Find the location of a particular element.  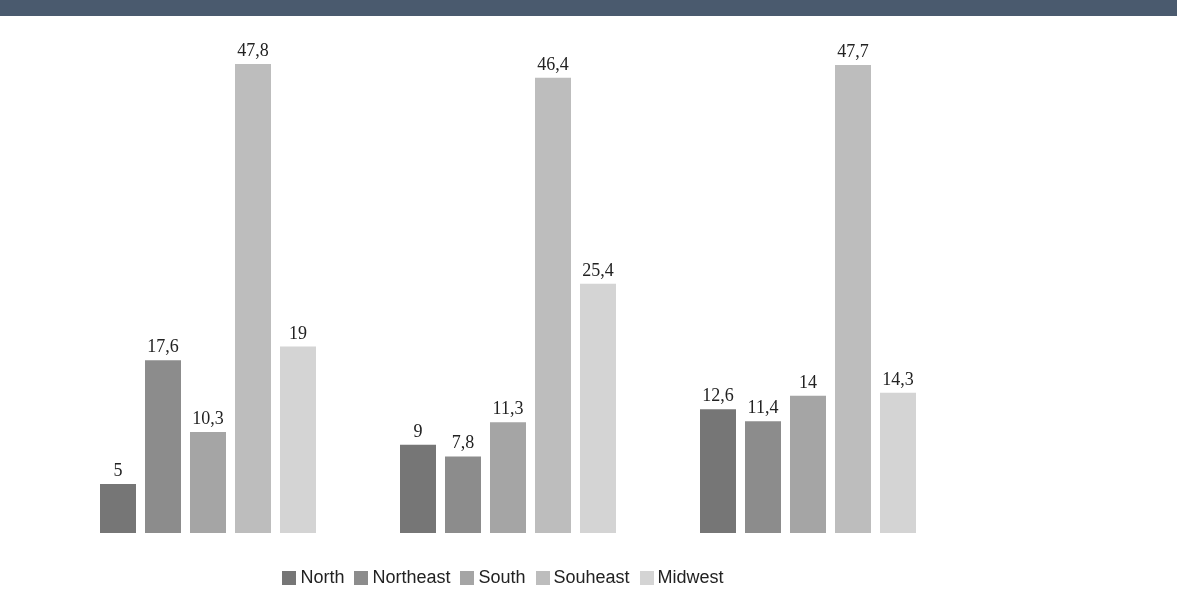

data-label: 11,4 is located at coordinates (763, 407).